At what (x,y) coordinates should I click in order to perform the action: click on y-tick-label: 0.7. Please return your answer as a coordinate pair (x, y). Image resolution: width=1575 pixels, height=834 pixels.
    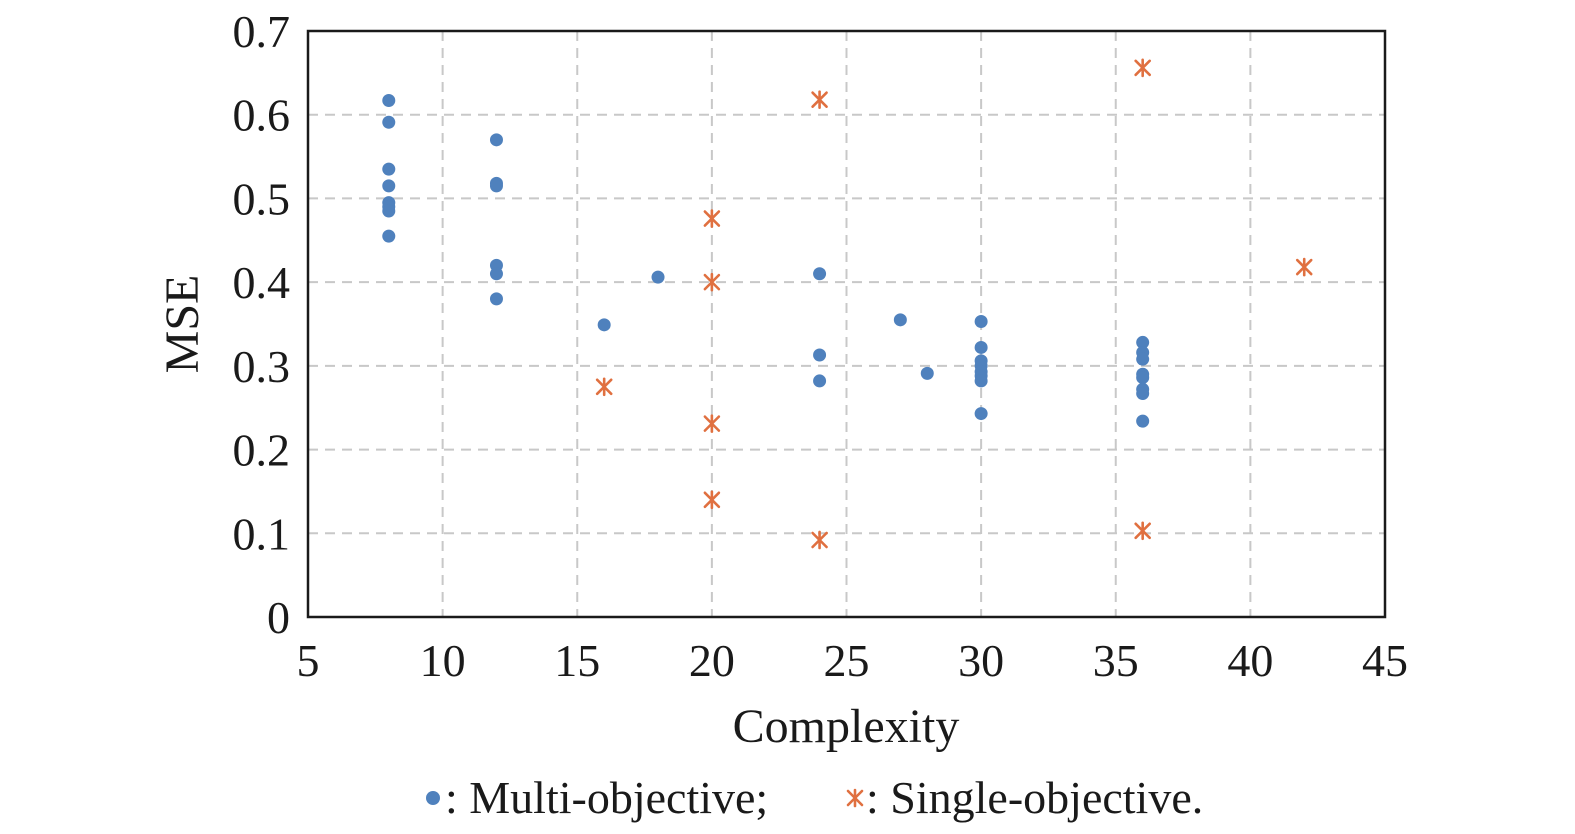
    Looking at the image, I should click on (262, 31).